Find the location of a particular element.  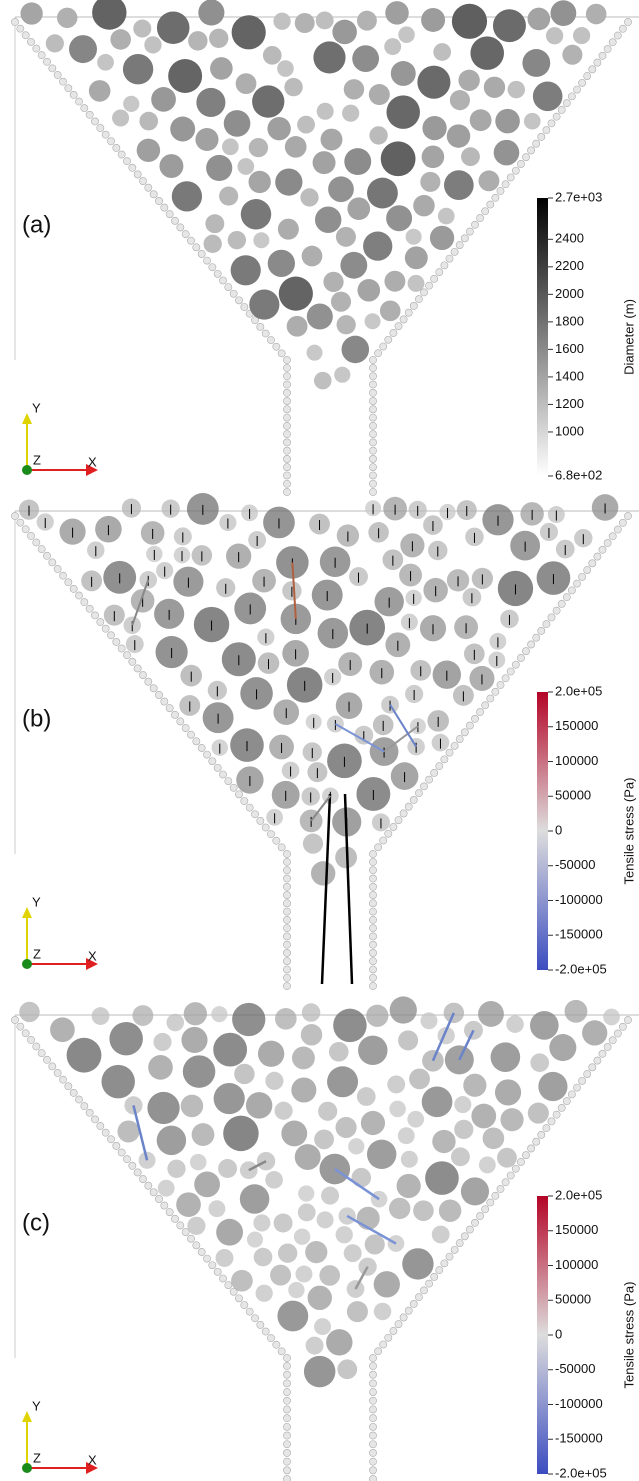

colorbar-tick-label: 1000 is located at coordinates (569, 430).